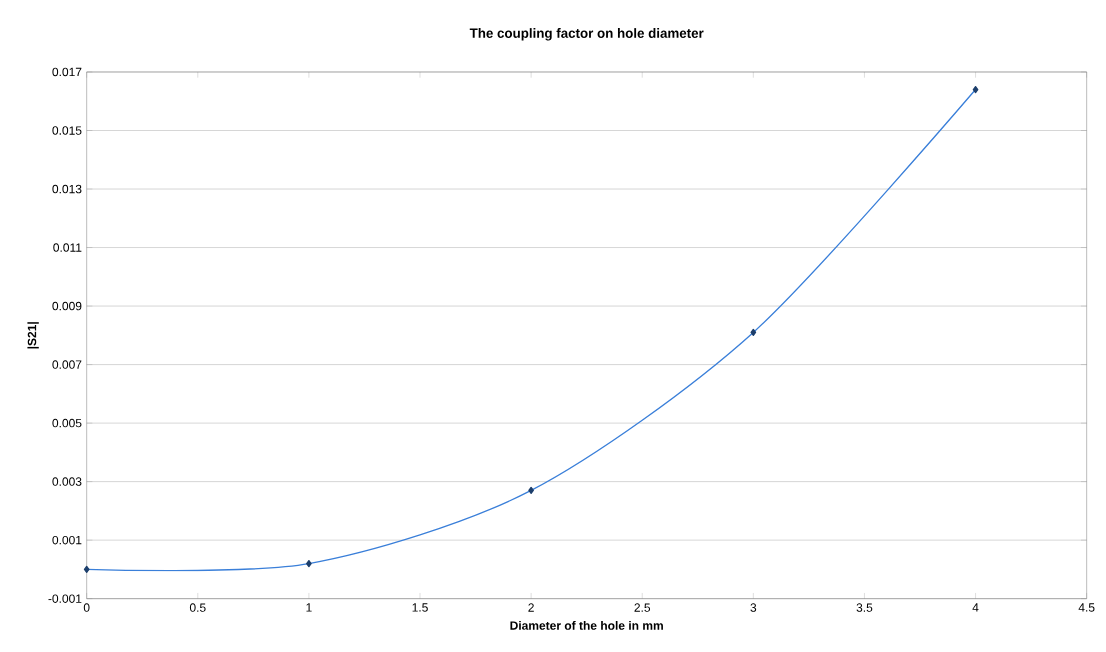  I want to click on x-tick-label: 0, so click(86, 607).